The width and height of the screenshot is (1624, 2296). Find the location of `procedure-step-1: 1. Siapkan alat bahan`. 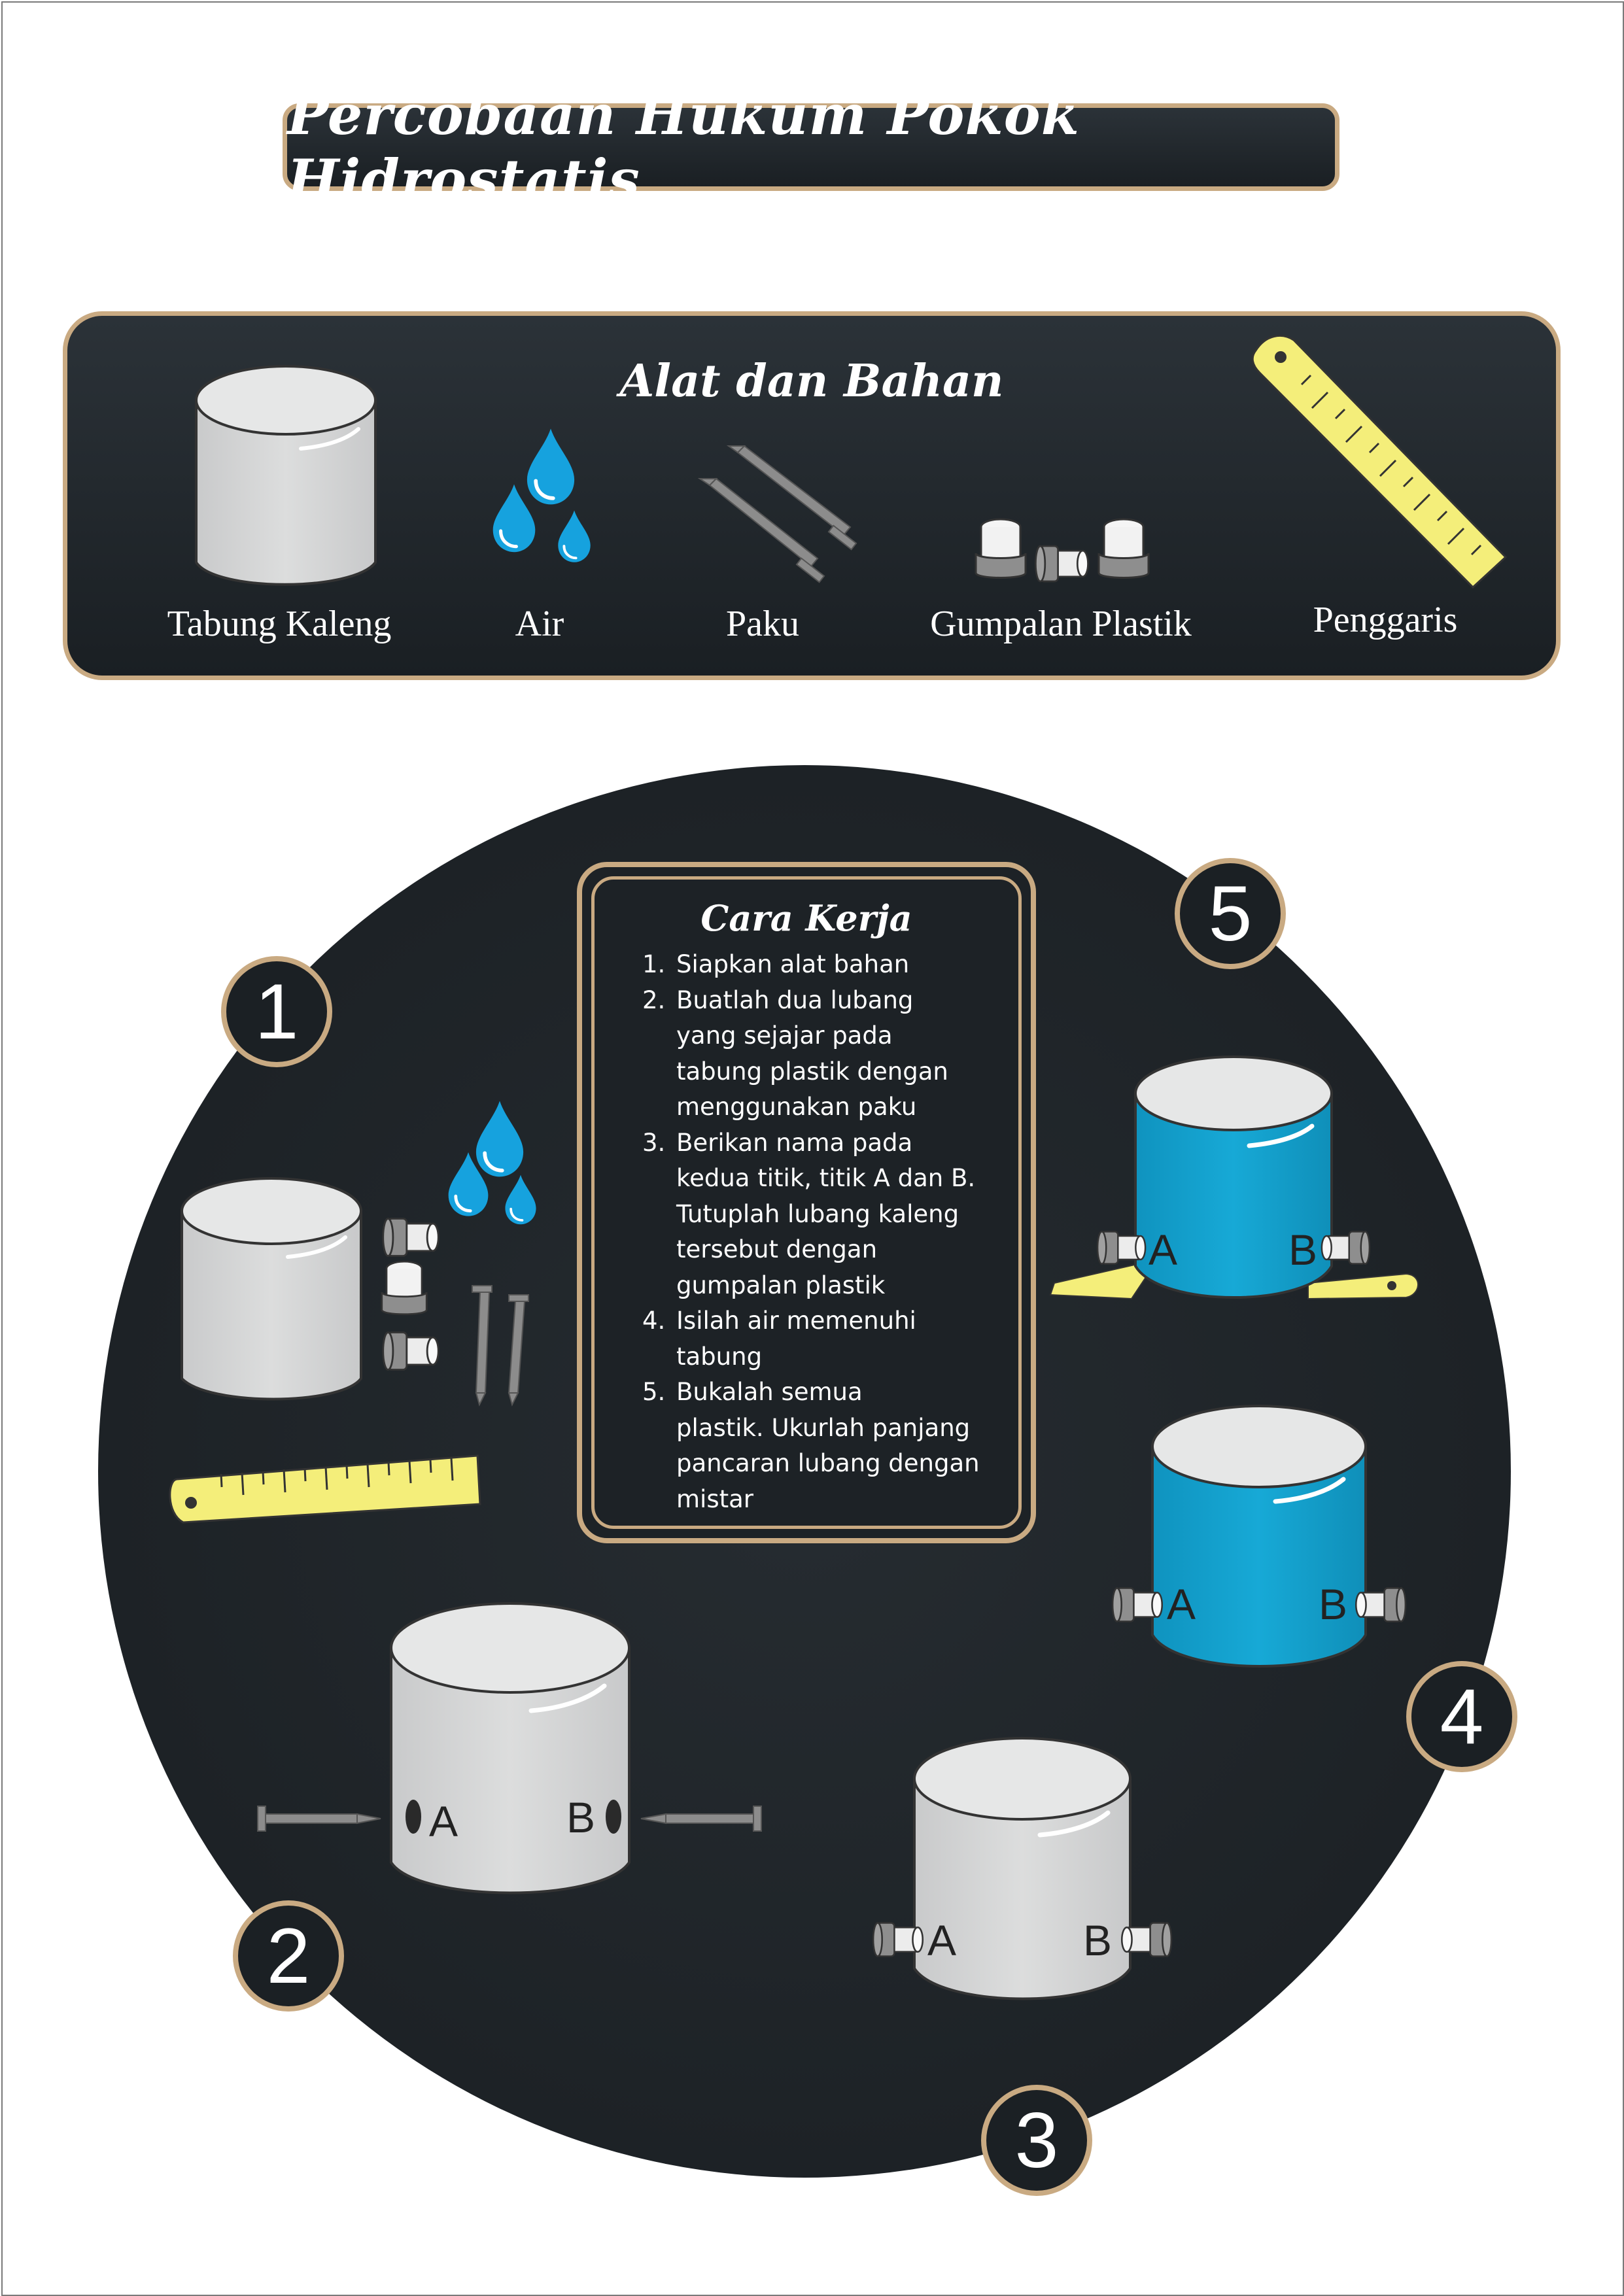

procedure-step-1: 1. Siapkan alat bahan is located at coordinates (826, 965).